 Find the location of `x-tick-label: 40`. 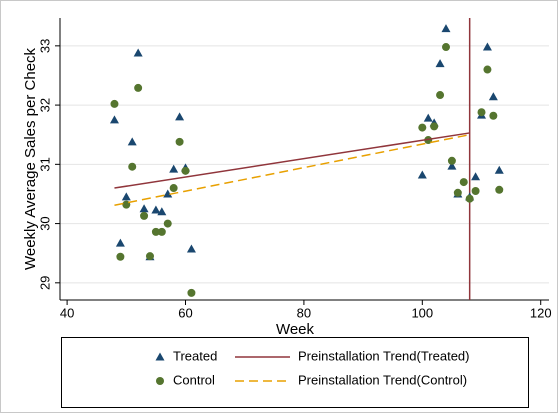

x-tick-label: 40 is located at coordinates (67, 312).